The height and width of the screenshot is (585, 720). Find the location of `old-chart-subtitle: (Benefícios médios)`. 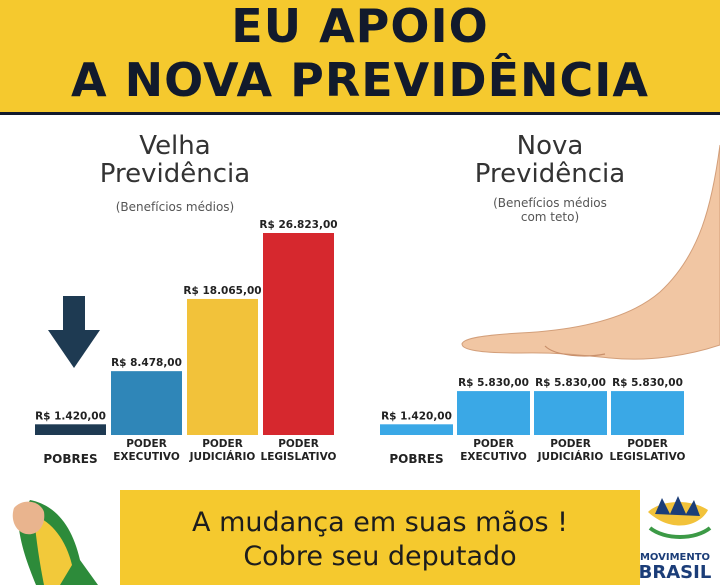

old-chart-subtitle: (Benefícios médios) is located at coordinates (175, 207).